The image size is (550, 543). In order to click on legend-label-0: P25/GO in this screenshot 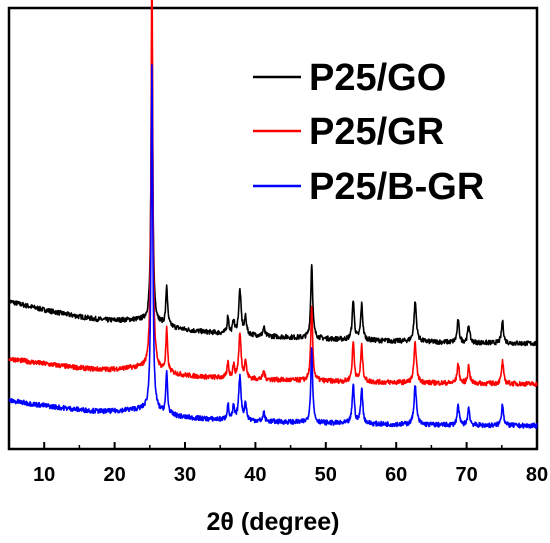, I will do `click(377, 78)`.